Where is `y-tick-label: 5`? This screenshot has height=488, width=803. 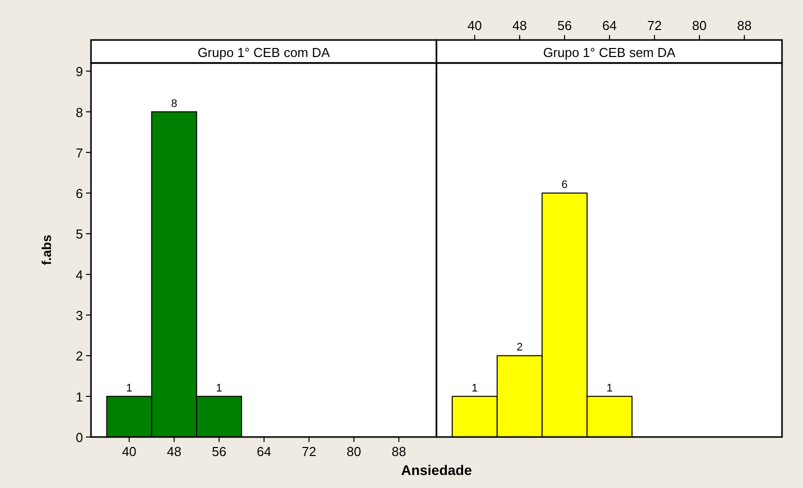 y-tick-label: 5 is located at coordinates (79, 234).